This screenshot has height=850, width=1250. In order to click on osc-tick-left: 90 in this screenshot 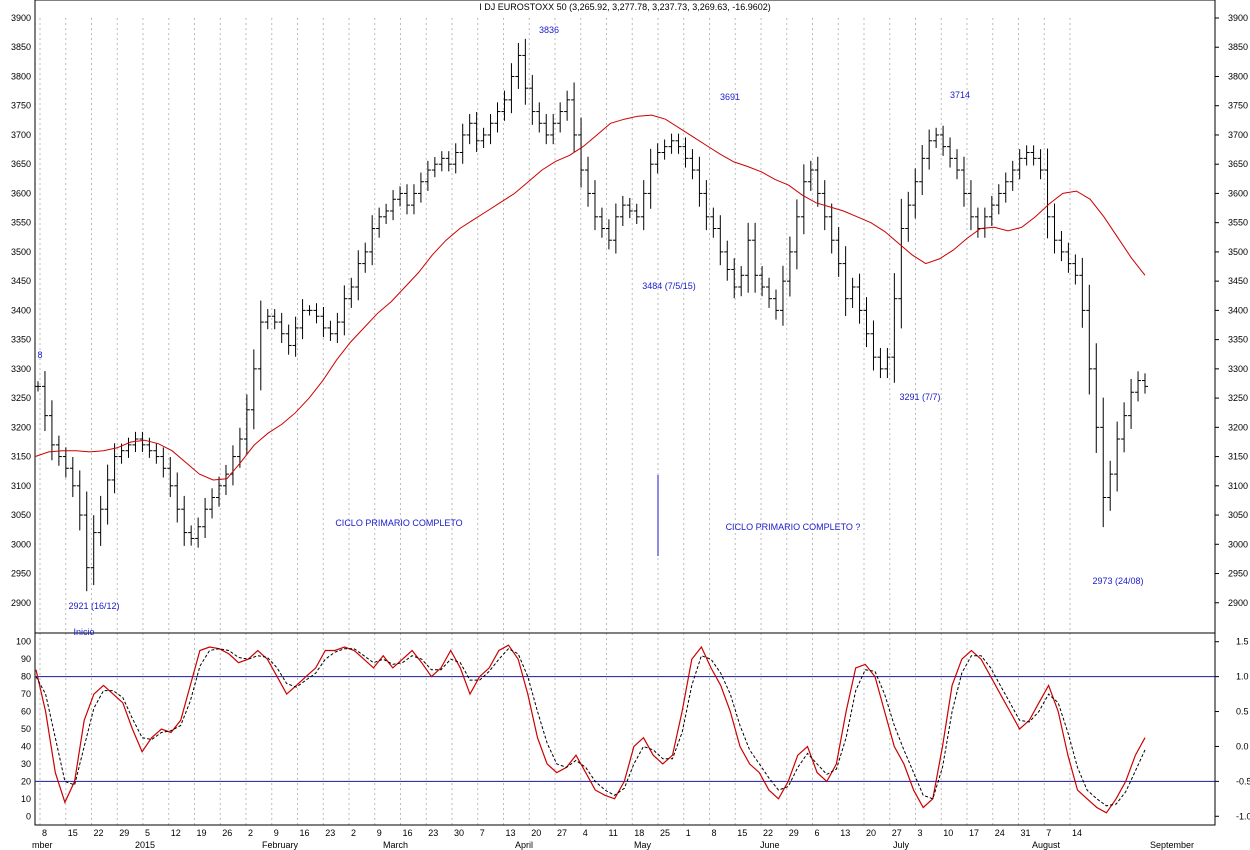, I will do `click(26, 659)`.